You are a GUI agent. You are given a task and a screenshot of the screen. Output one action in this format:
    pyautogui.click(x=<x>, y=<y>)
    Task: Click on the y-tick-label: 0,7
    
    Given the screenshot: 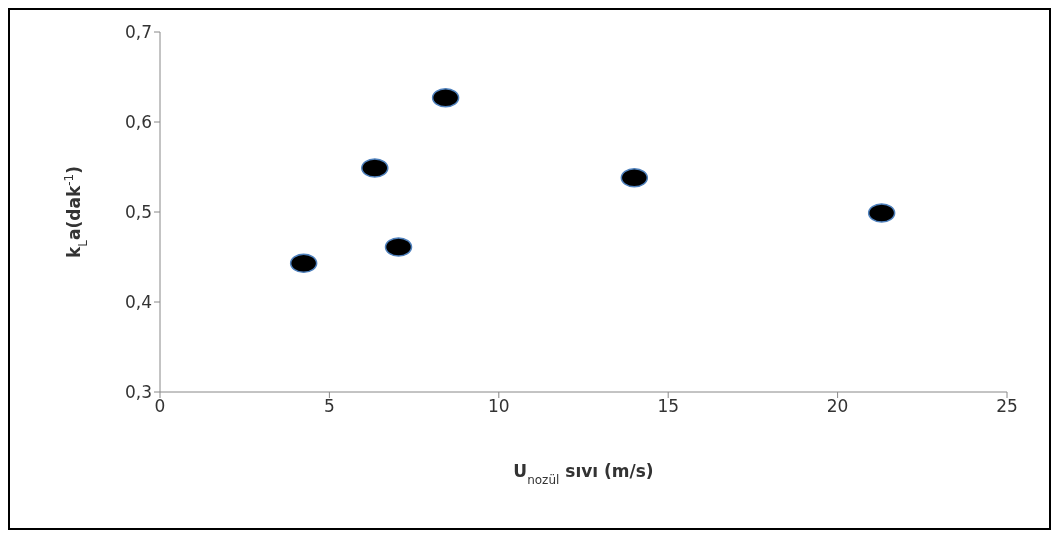 What is the action you would take?
    pyautogui.click(x=138, y=32)
    